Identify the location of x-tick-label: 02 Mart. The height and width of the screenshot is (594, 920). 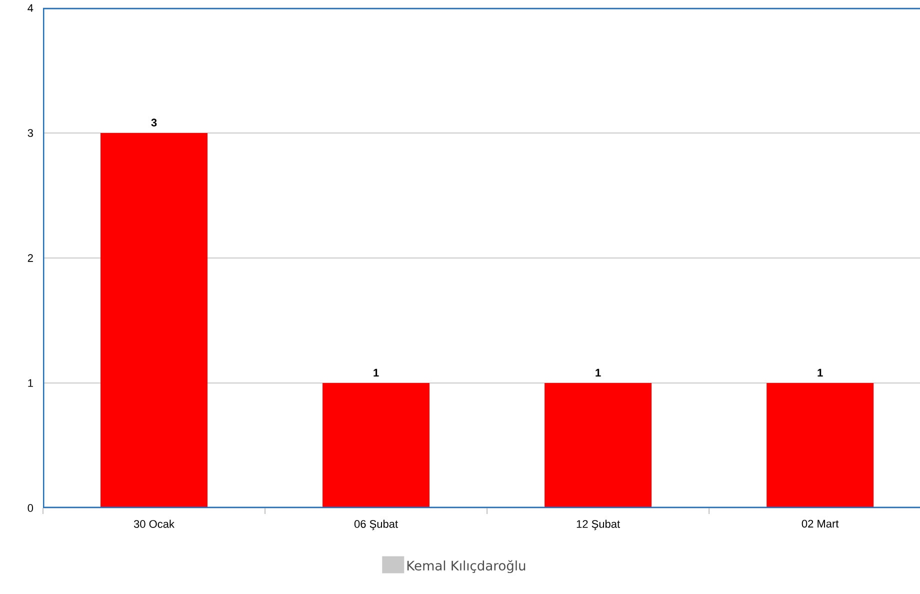
(820, 524).